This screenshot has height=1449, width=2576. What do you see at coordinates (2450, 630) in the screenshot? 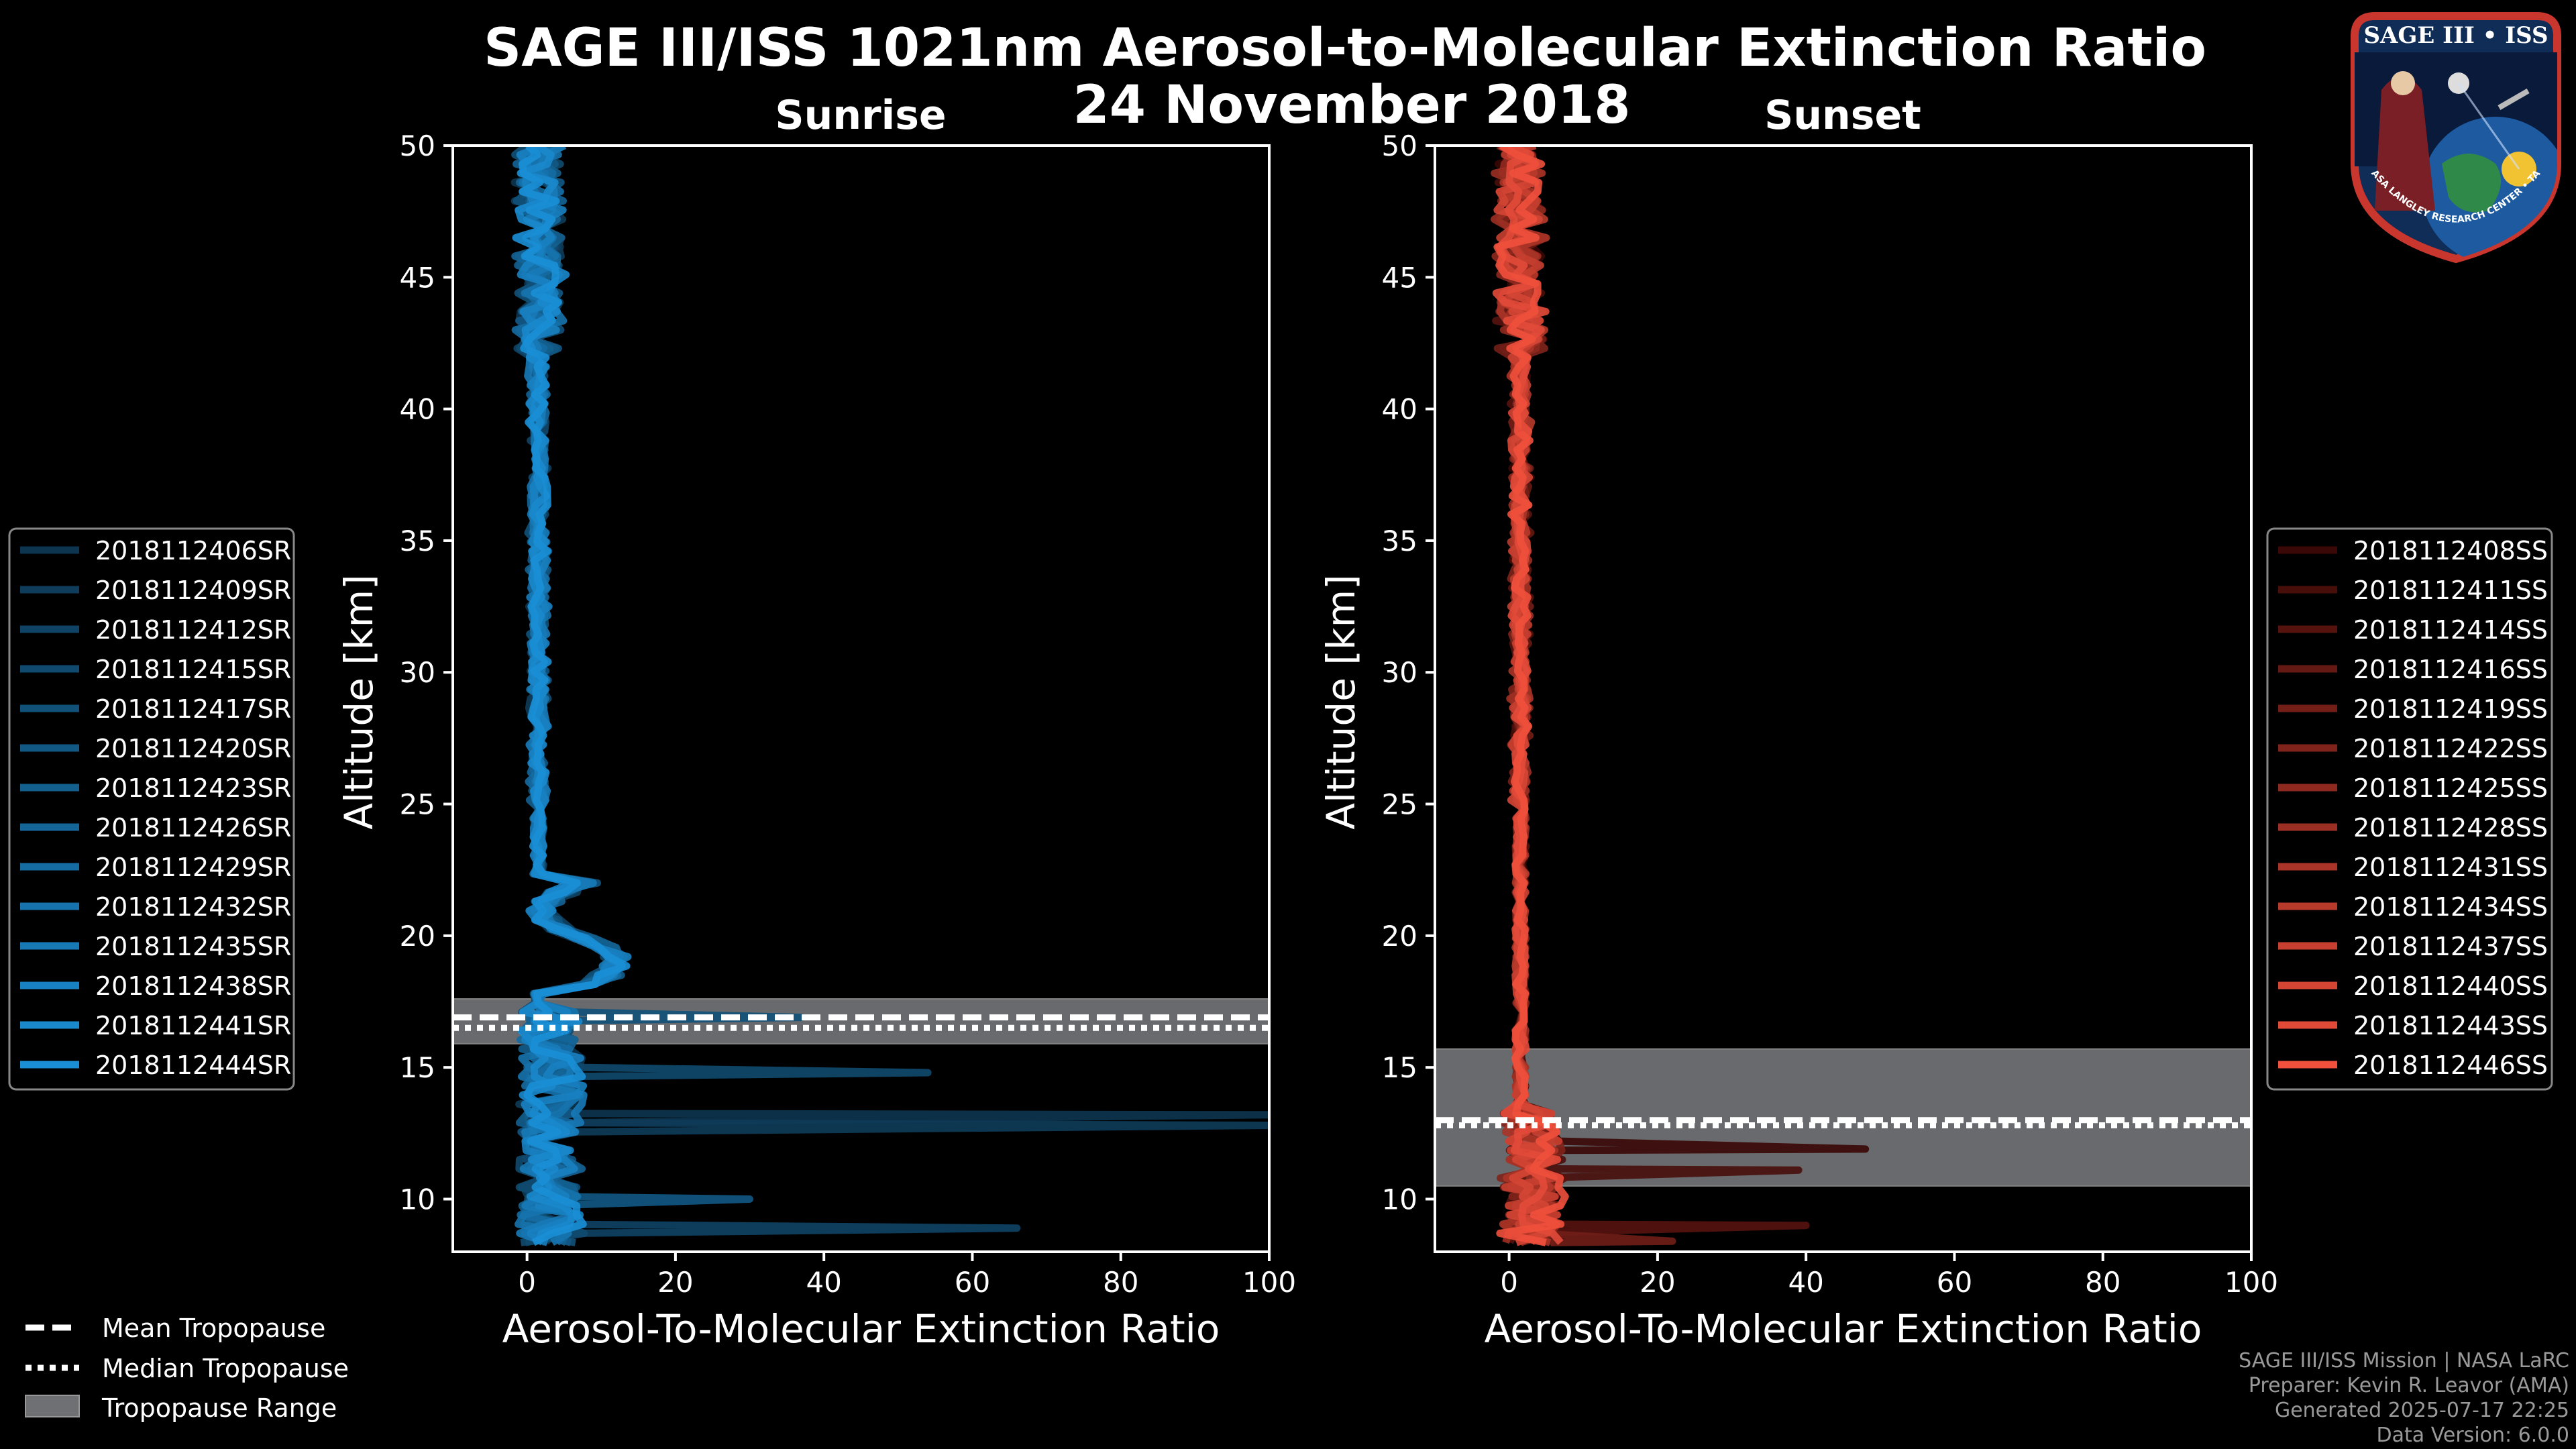
I see `sunset-legend-label: 2018112414SS` at bounding box center [2450, 630].